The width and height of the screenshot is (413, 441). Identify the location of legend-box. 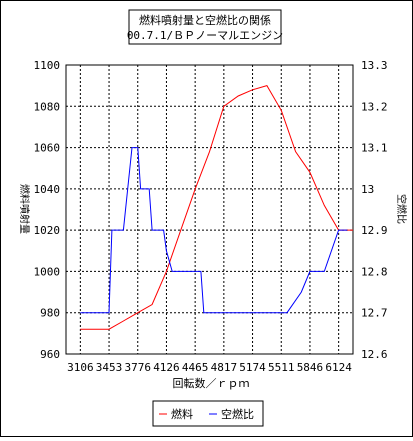
(208, 413).